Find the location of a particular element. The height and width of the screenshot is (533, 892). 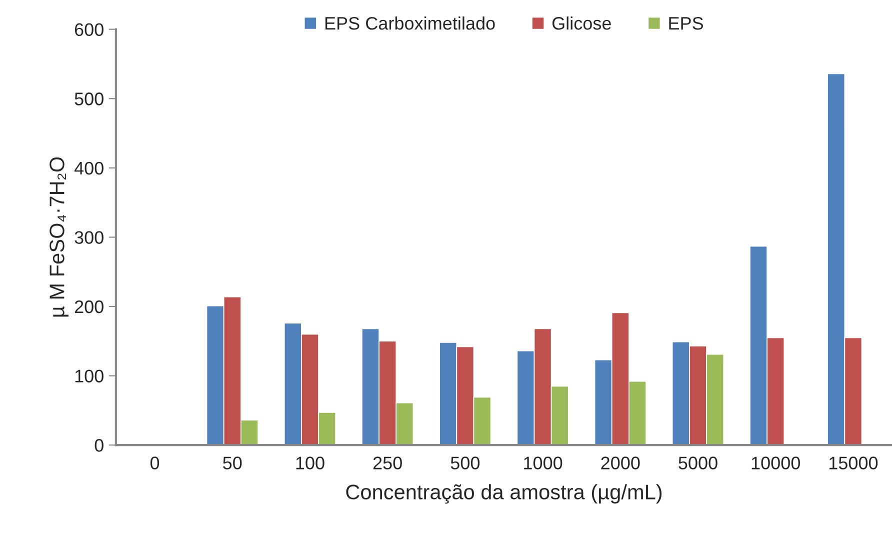

x-tick-label: 50 is located at coordinates (232, 463).